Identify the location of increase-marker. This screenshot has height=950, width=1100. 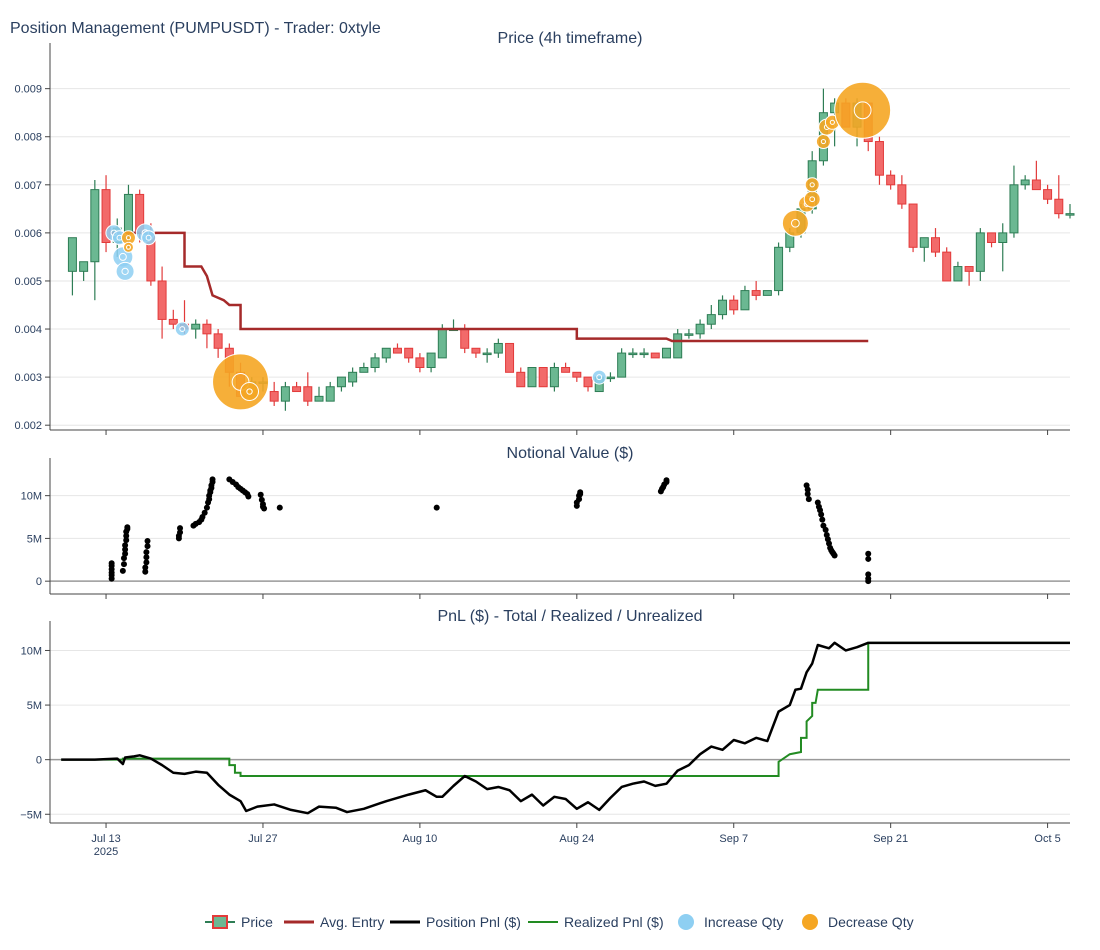
(149, 238).